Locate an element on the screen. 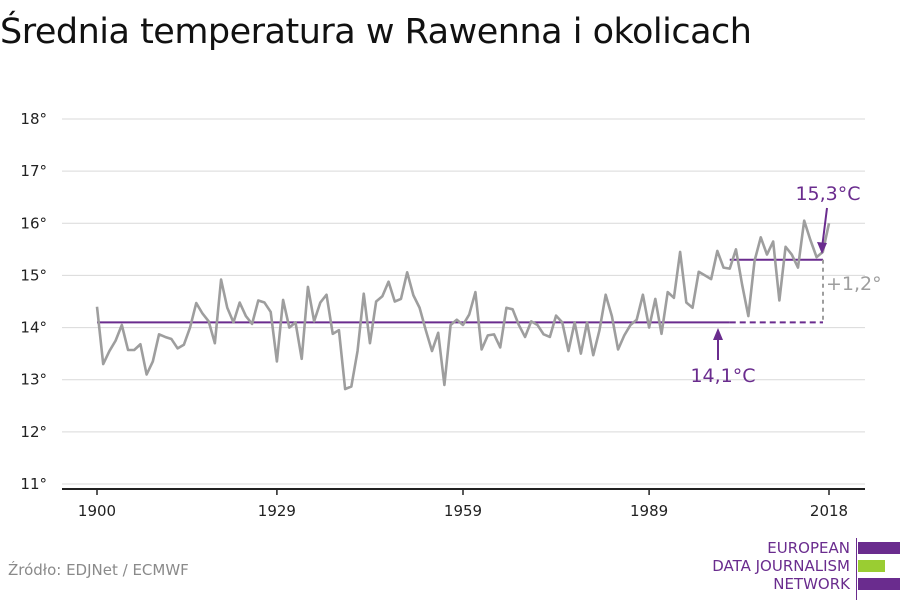  y-axis-tick-labels: 11° 12° 13° 14° 15° 16° 17° 18° is located at coordinates (33, 301).